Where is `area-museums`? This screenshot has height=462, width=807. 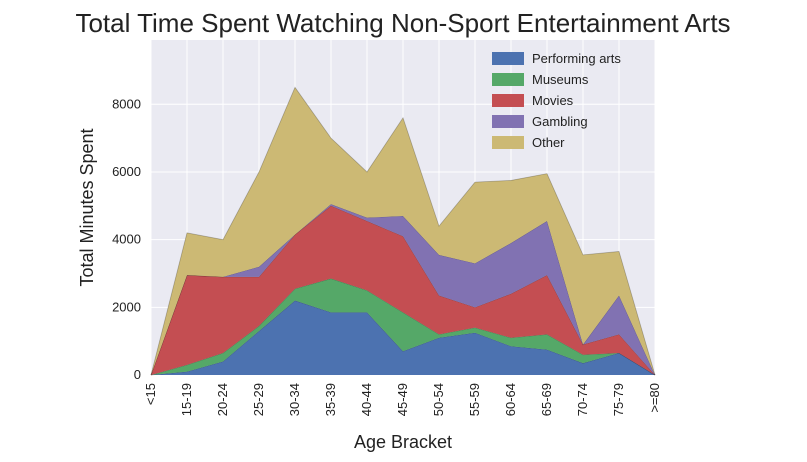 area-museums is located at coordinates (403, 326).